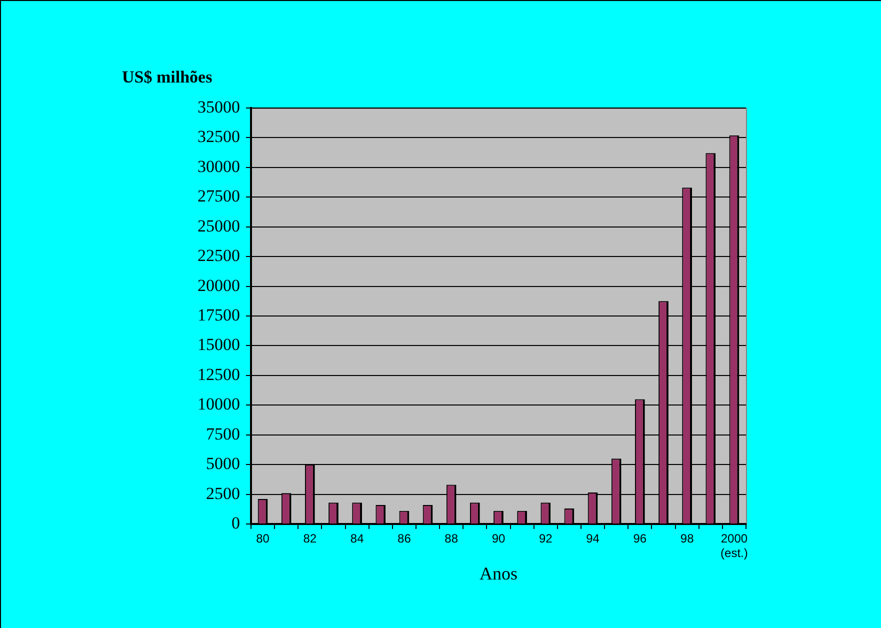  Describe the element at coordinates (223, 464) in the screenshot. I see `y-tick-label: 5000` at that location.